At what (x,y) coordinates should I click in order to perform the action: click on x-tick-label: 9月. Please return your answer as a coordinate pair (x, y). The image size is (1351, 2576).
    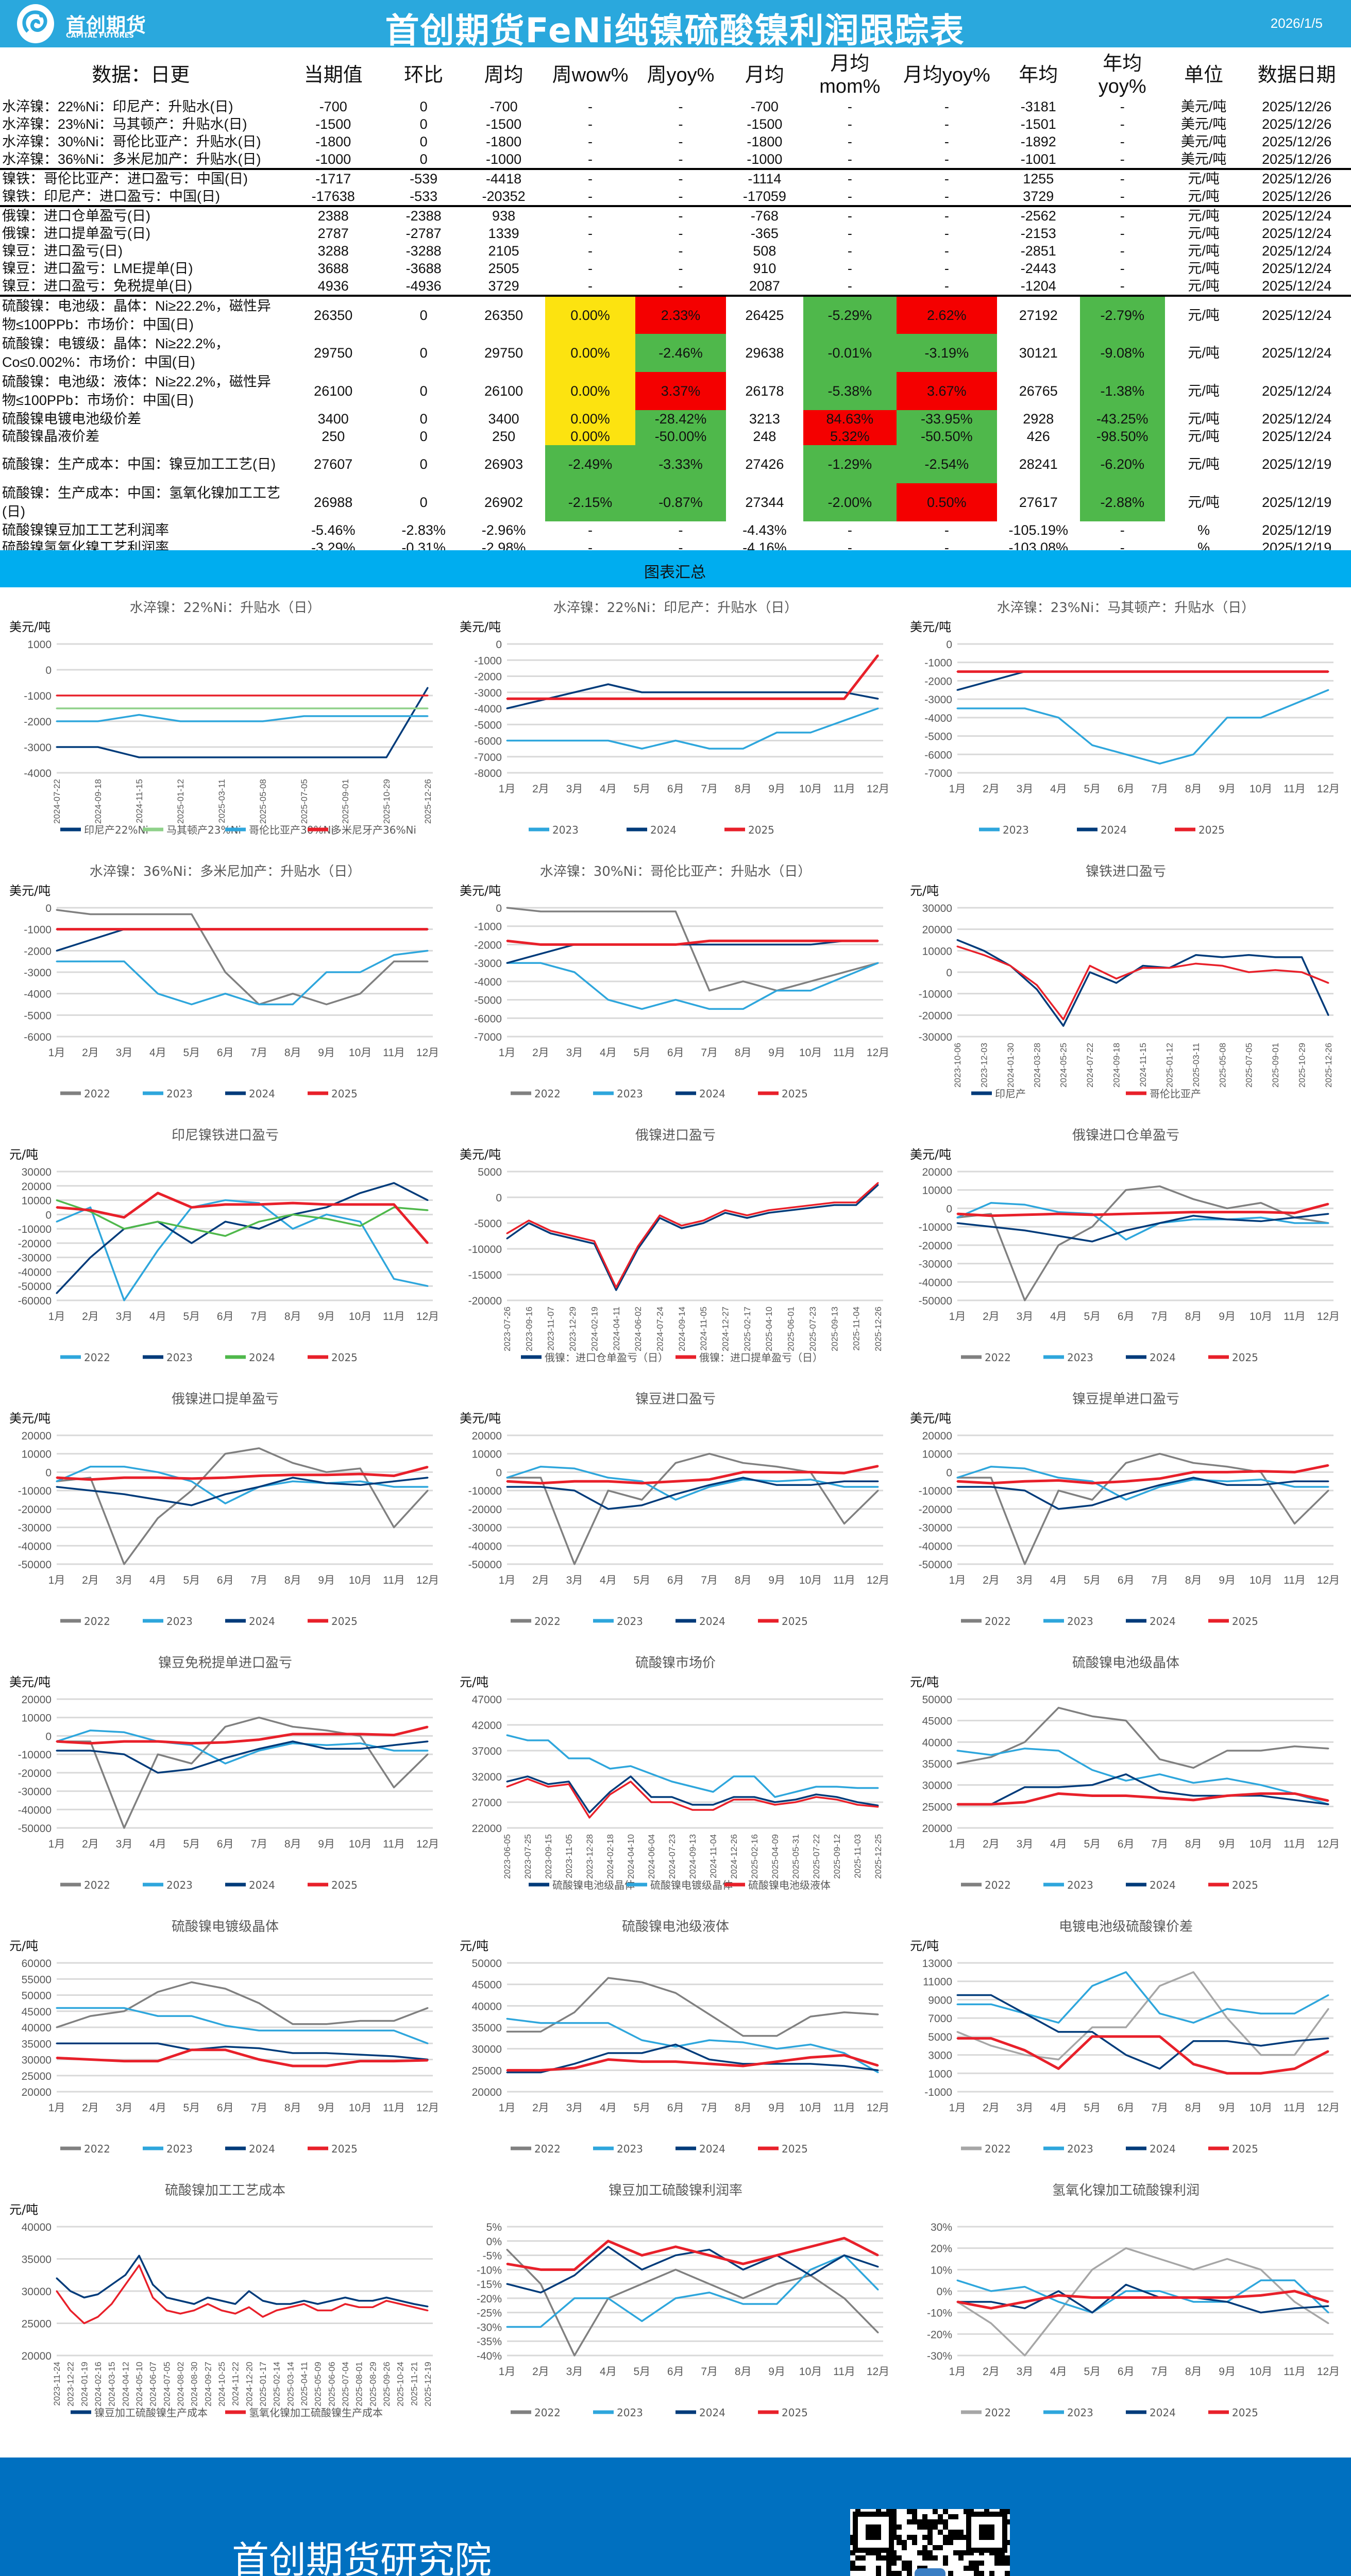
    Looking at the image, I should click on (1227, 1844).